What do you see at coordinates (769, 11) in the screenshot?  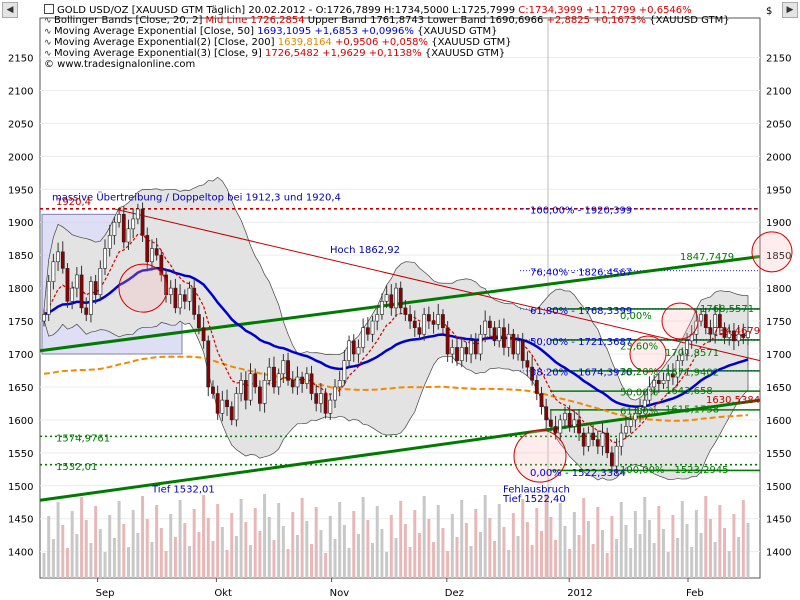 I see `y-axis-symbol-right: $` at bounding box center [769, 11].